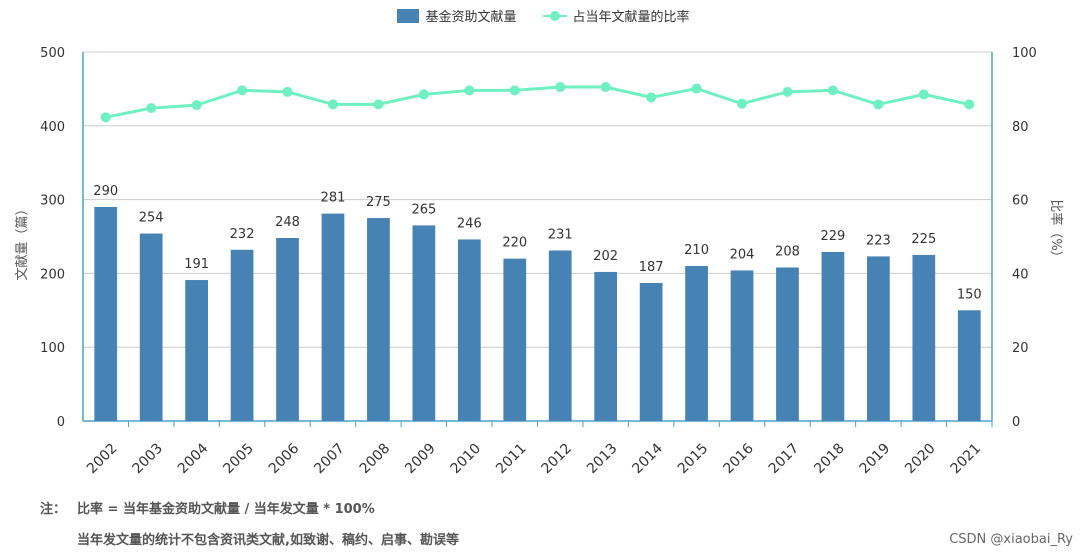  Describe the element at coordinates (966, 459) in the screenshot. I see `x-tick-label: 2021` at that location.